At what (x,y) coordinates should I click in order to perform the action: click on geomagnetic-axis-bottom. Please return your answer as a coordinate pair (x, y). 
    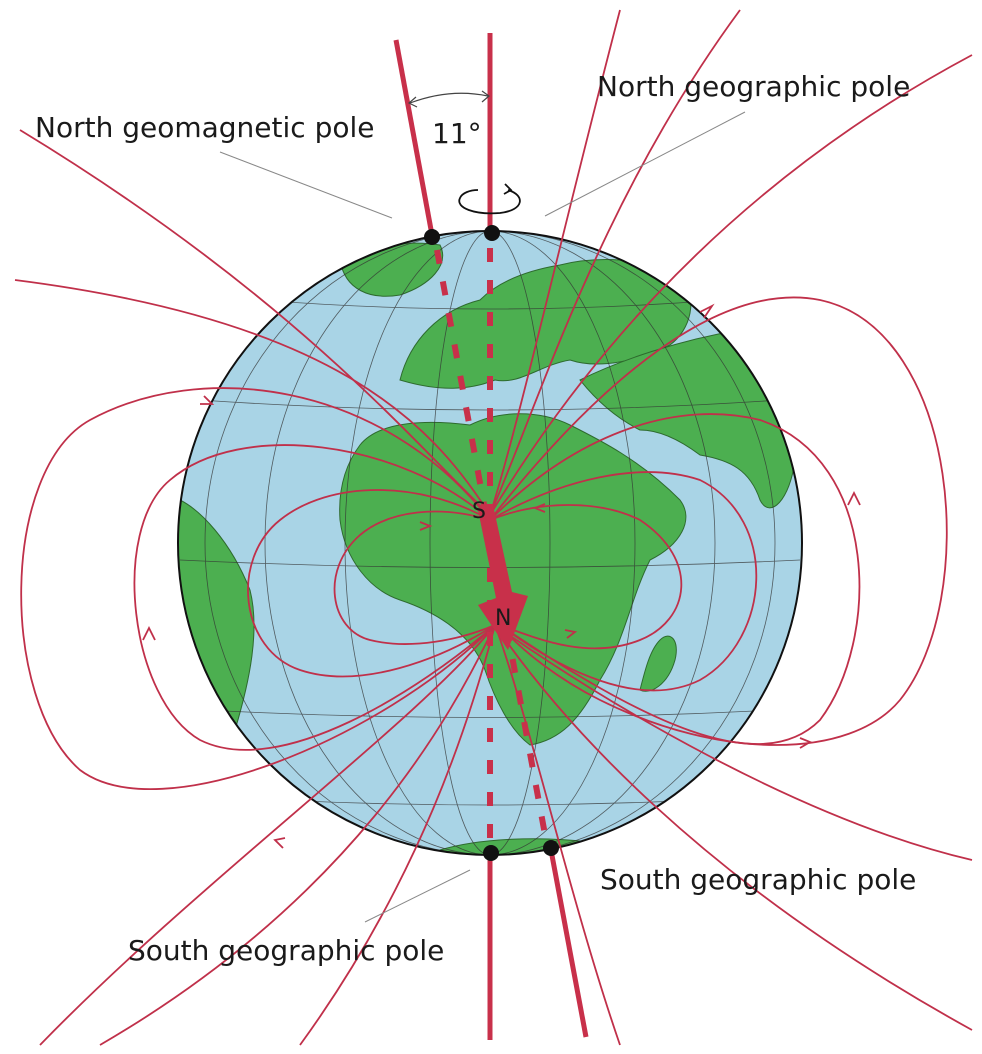
    Looking at the image, I should click on (568, 943).